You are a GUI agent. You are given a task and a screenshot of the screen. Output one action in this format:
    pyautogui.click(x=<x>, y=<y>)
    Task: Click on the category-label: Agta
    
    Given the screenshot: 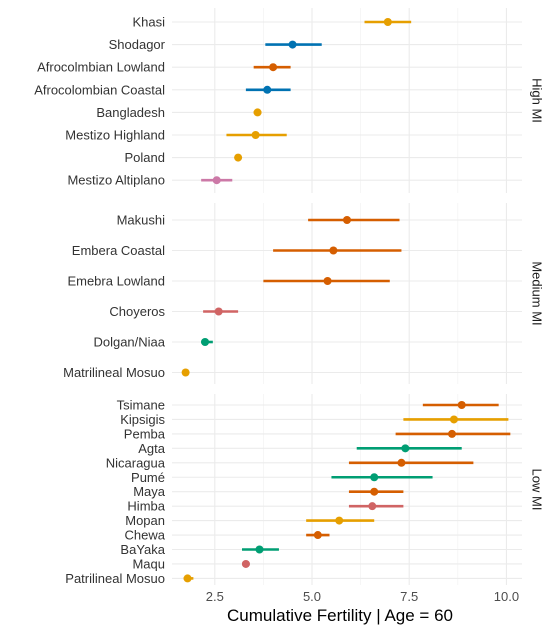 What is the action you would take?
    pyautogui.click(x=152, y=448)
    